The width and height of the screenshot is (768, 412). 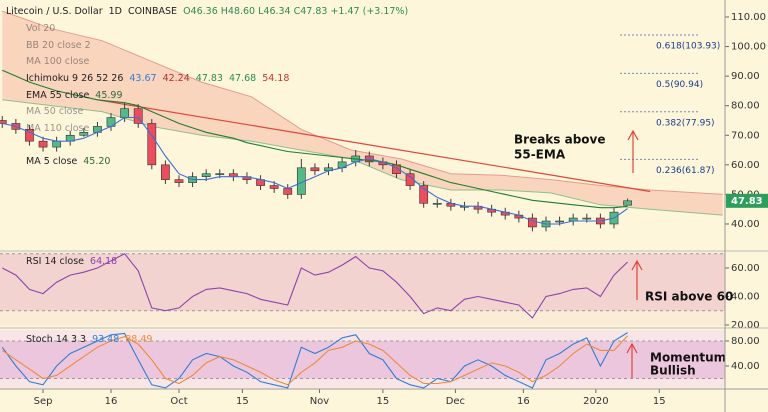 I want to click on annotation: Breaks above, so click(x=560, y=140).